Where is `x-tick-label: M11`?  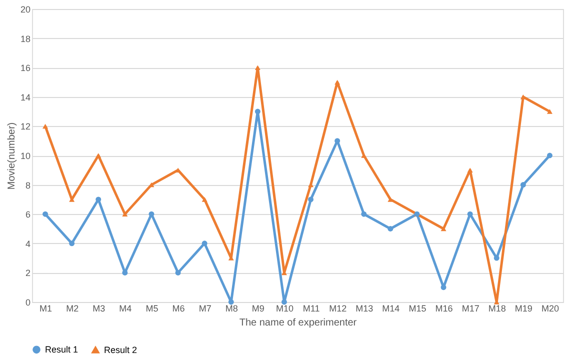 x-tick-label: M11 is located at coordinates (311, 309).